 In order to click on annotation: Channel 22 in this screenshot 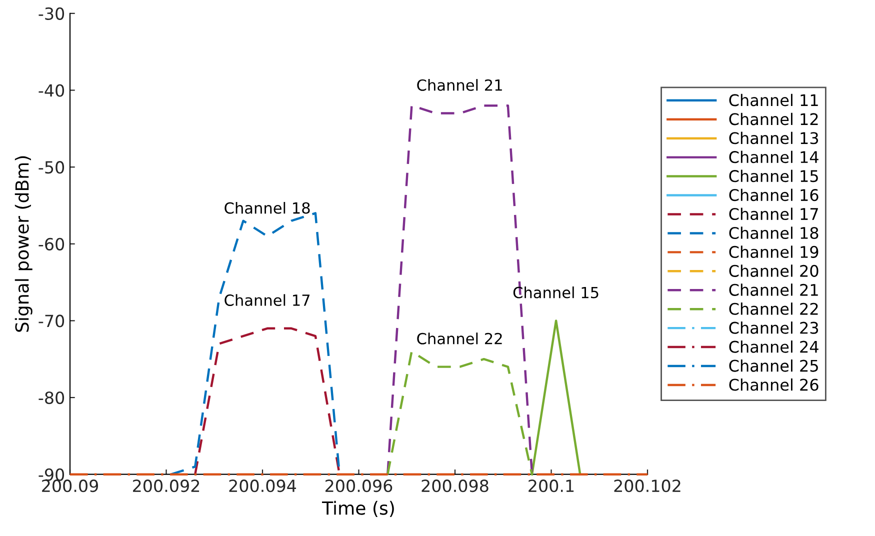, I will do `click(459, 338)`.